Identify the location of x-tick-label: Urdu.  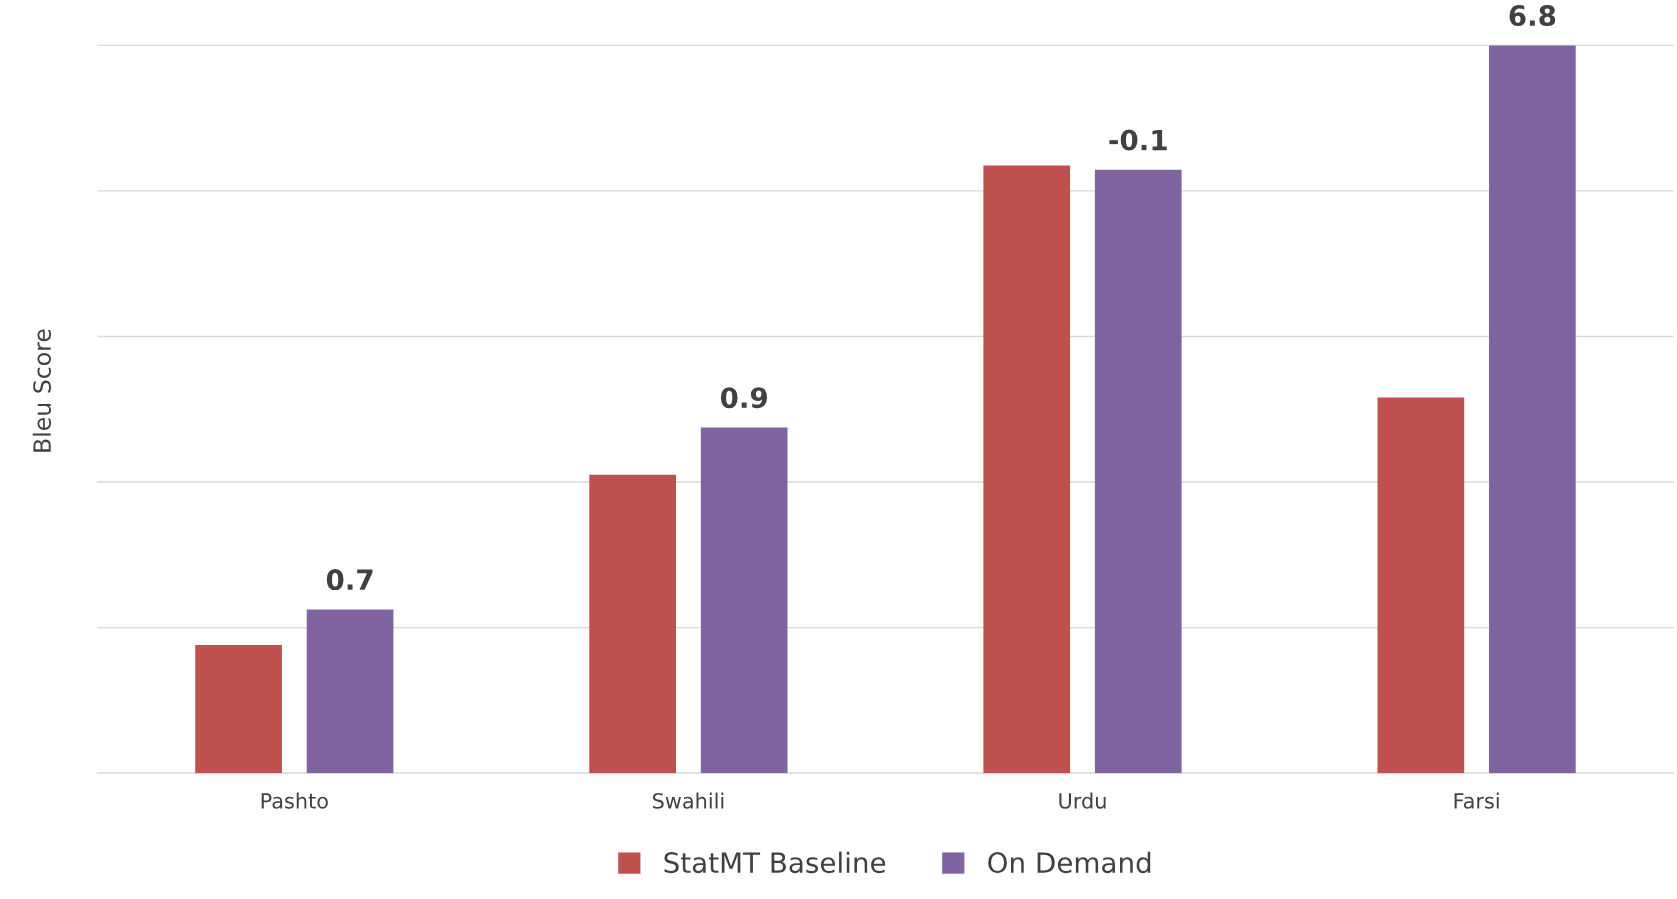
(1082, 800).